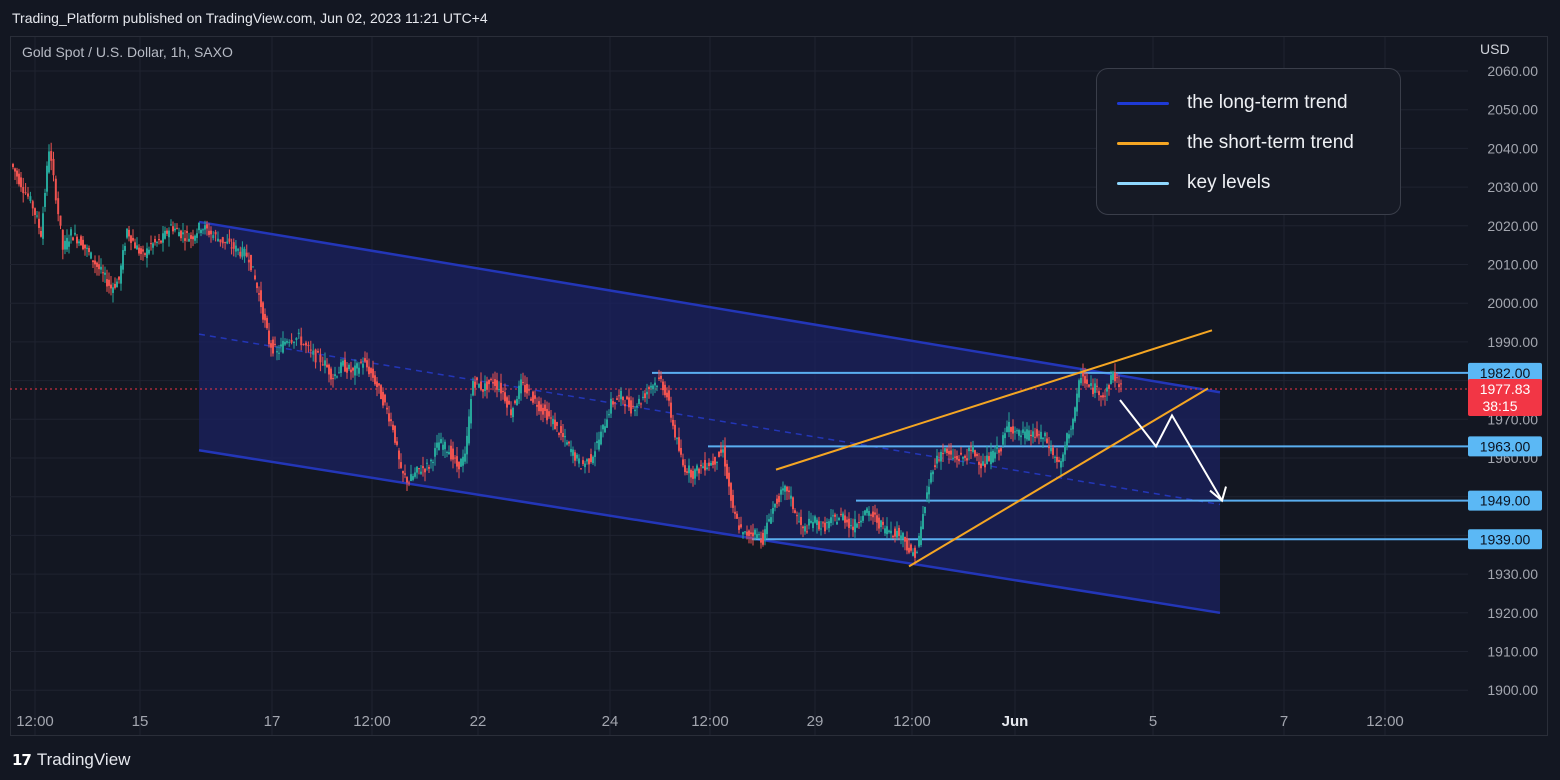 The width and height of the screenshot is (1560, 780). Describe the element at coordinates (1058, 477) in the screenshot. I see `short-trend-lower-line` at that location.